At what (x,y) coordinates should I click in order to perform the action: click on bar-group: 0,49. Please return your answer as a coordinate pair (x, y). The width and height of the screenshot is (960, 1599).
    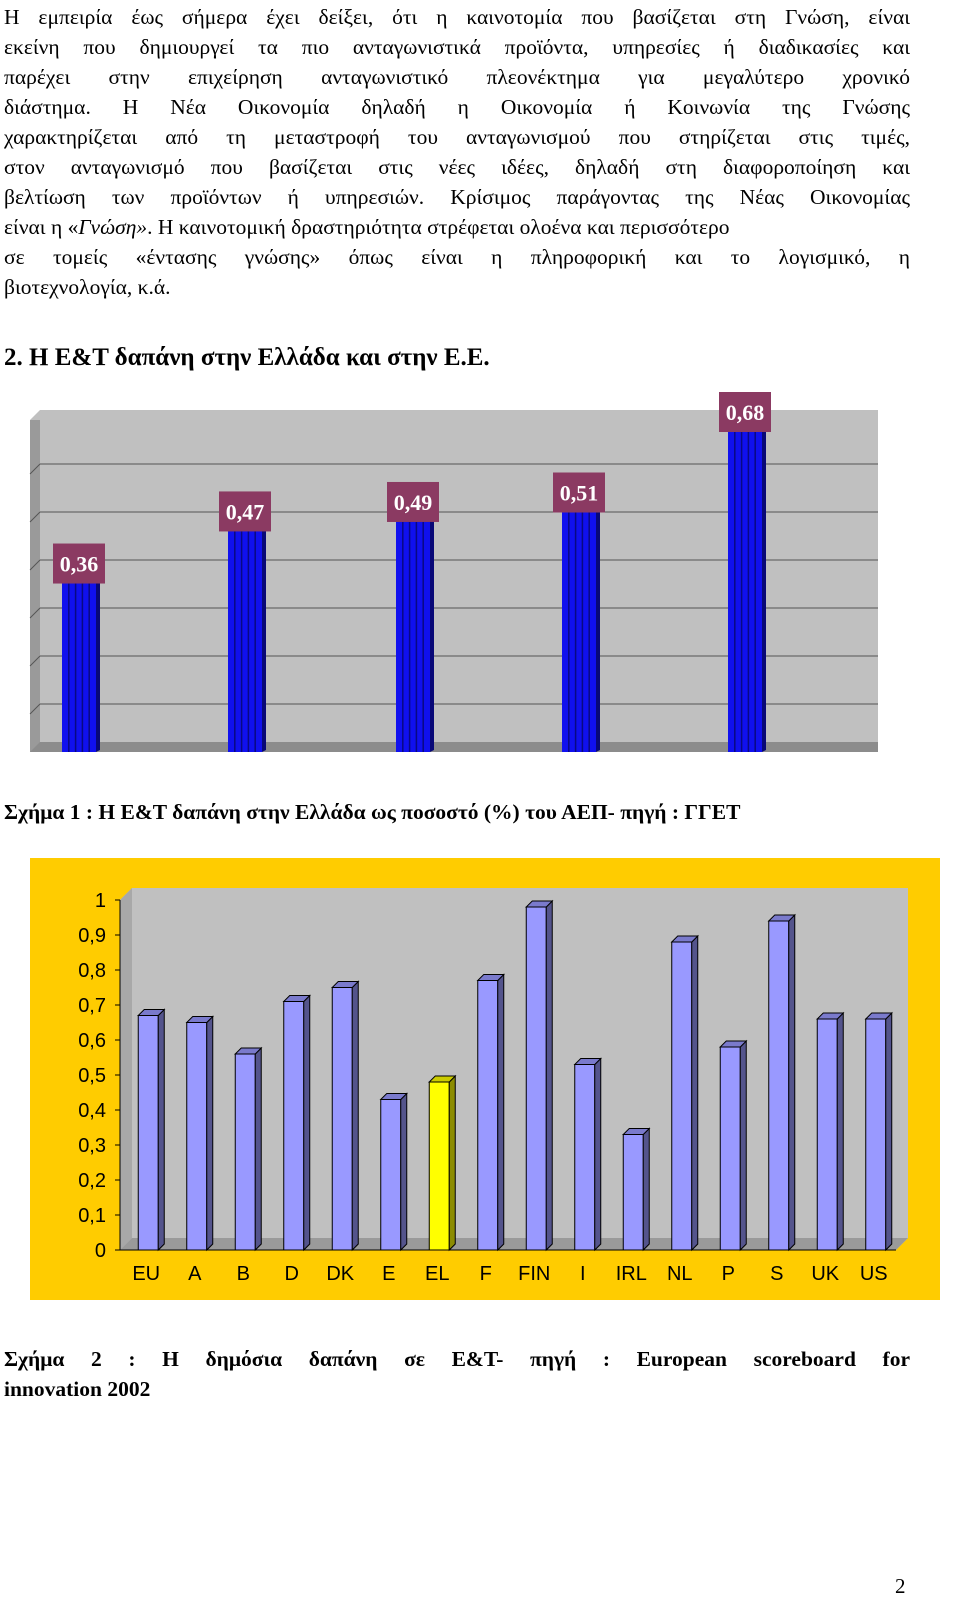
    Looking at the image, I should click on (413, 616).